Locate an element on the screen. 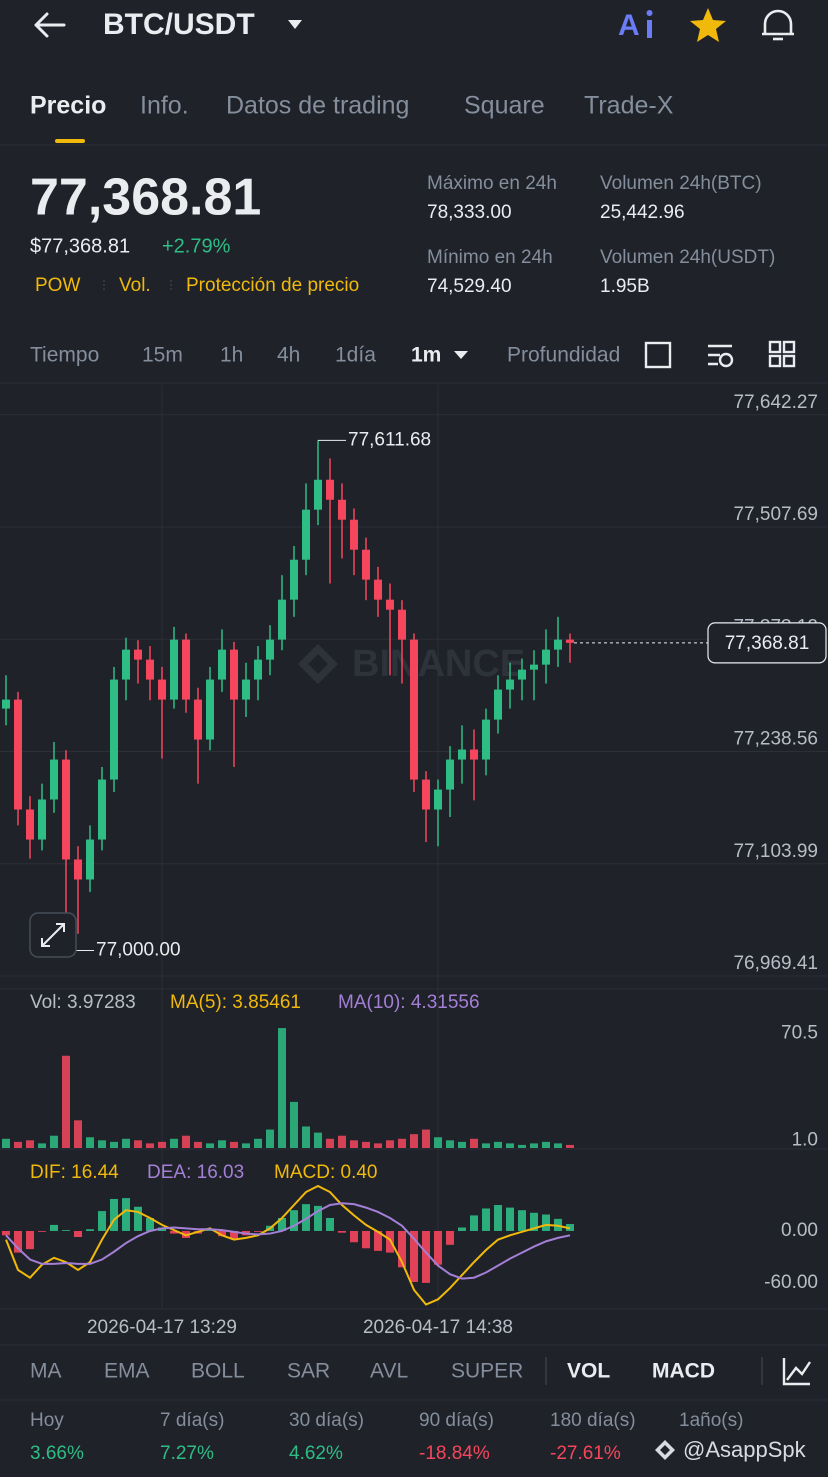 The height and width of the screenshot is (1477, 828). y-tick-label: 77,103.99 is located at coordinates (775, 851).